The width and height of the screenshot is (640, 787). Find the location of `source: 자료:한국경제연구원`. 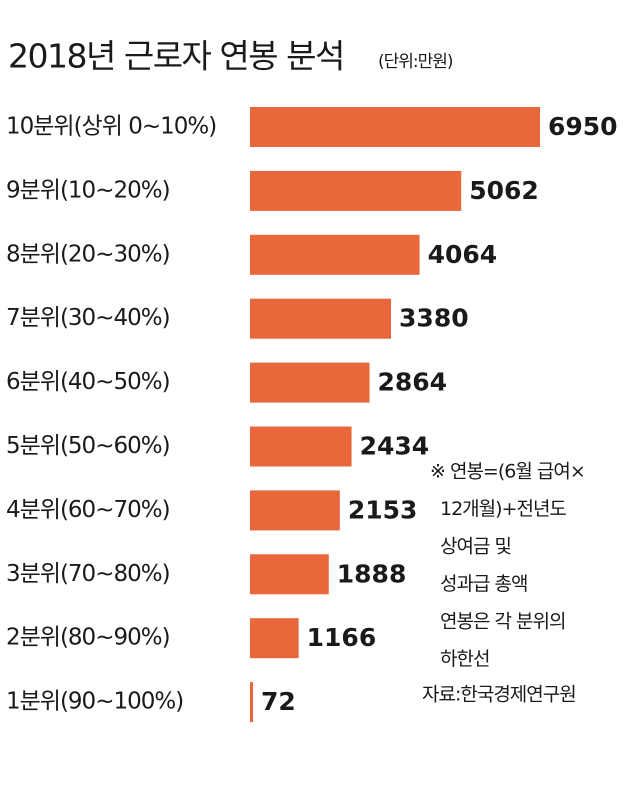

source: 자료:한국경제연구원 is located at coordinates (499, 695).